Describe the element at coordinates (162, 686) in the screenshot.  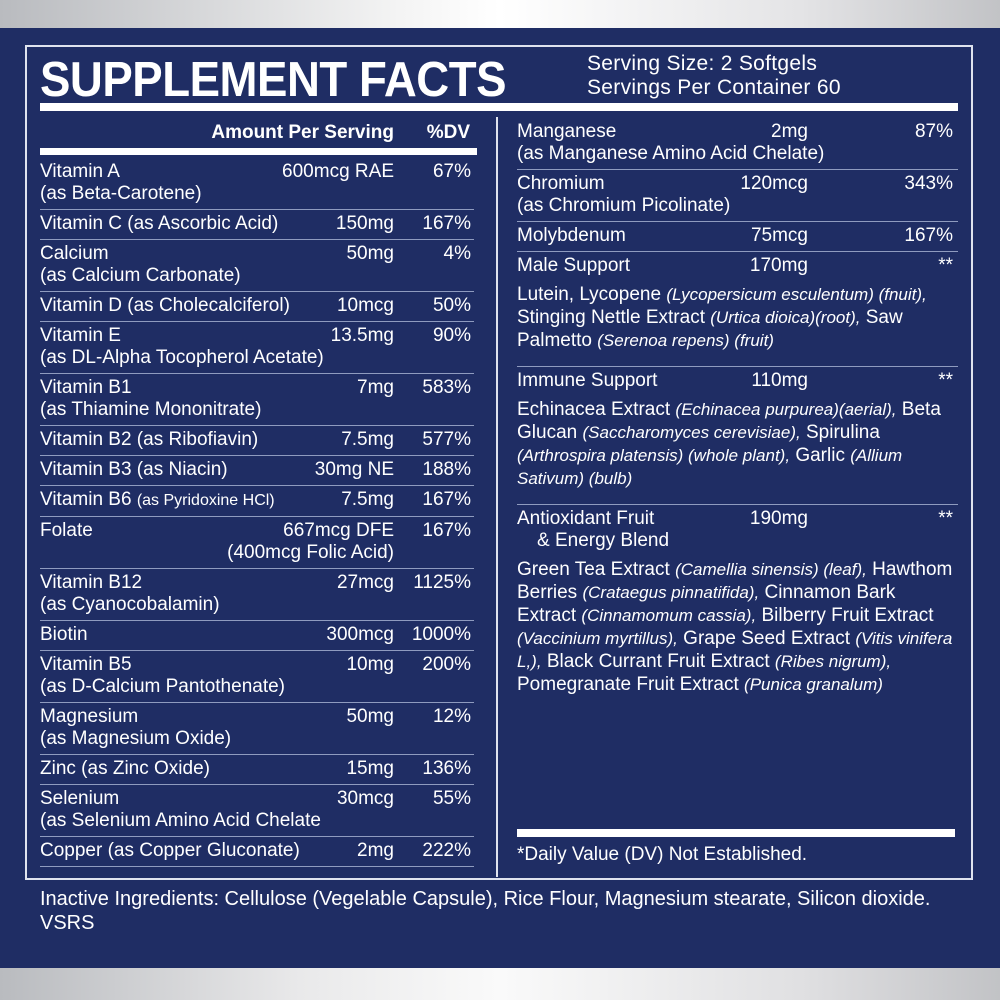
I see `nutrient-source: (as D-Calcium Pantothenate)` at that location.